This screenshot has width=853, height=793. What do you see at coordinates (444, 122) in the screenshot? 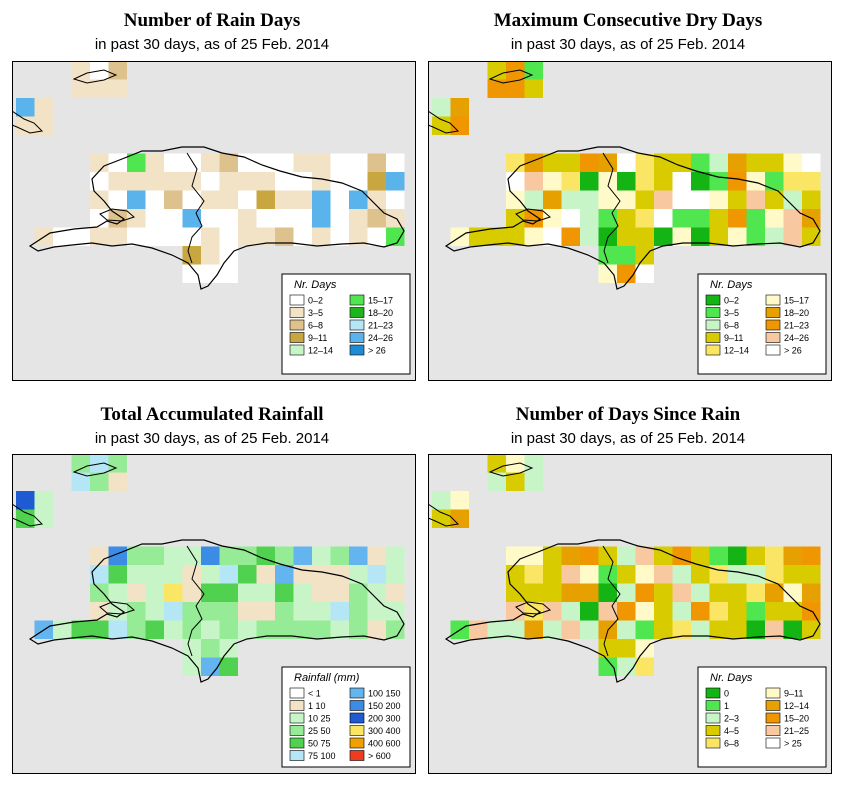
I see `cuba-coastline` at bounding box center [444, 122].